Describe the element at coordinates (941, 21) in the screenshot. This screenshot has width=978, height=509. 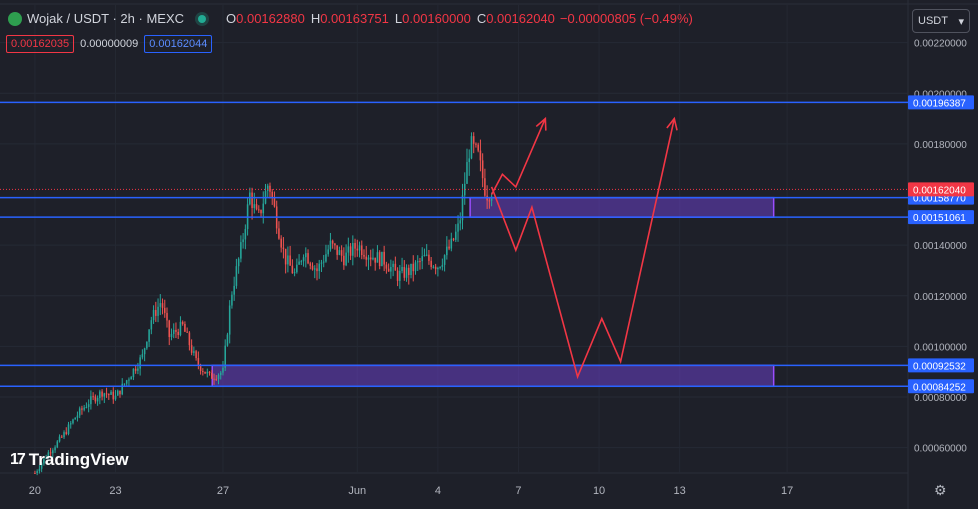
I see `currency-button: USDT ▾` at that location.